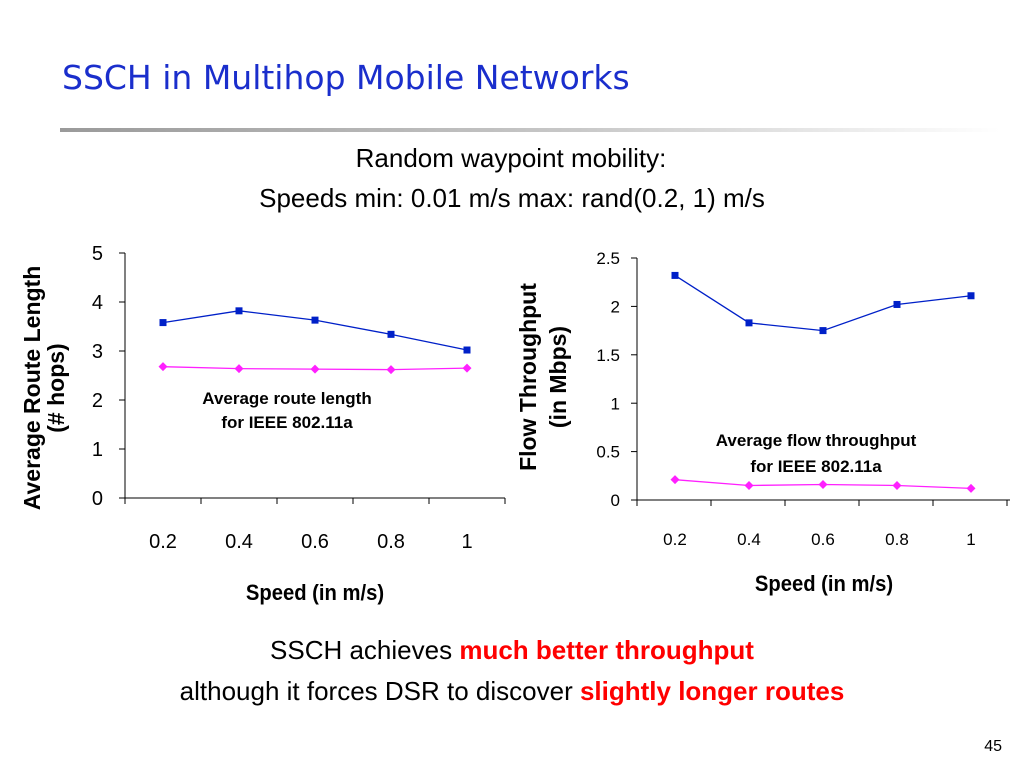  I want to click on y-axis-label-line-1: Average Route Length, so click(32, 388).